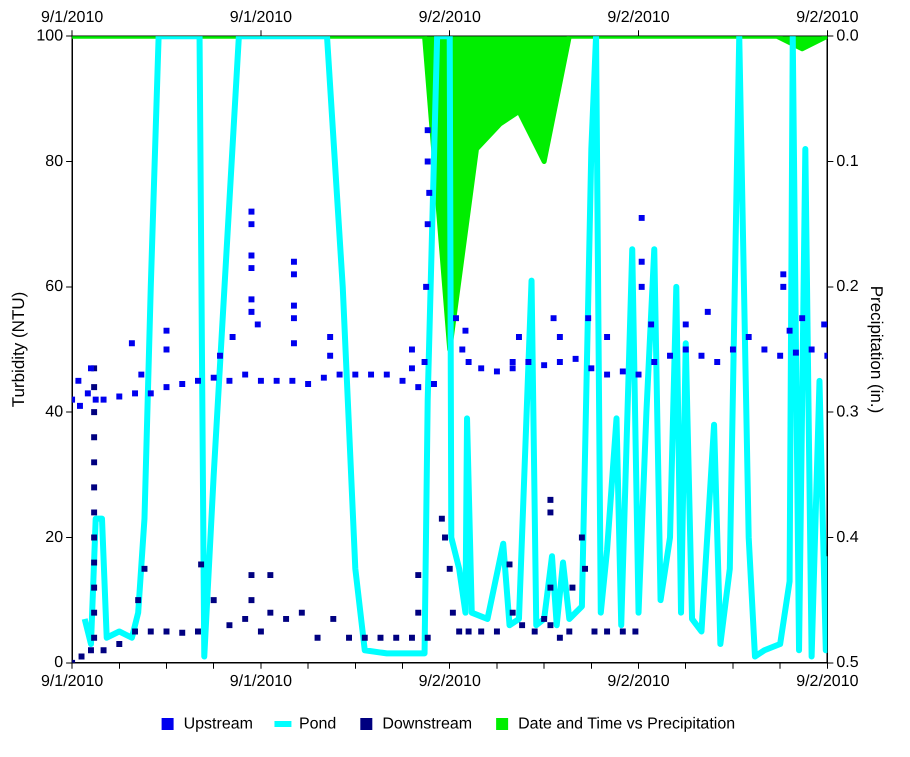 The width and height of the screenshot is (910, 757). Describe the element at coordinates (847, 36) in the screenshot. I see `y2-tick-label: 0.0` at that location.